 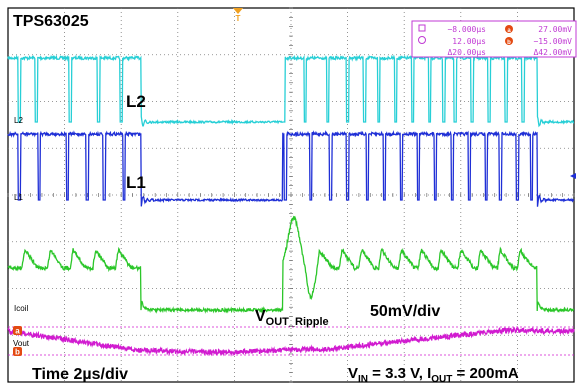 I want to click on marker-vout: Vout, so click(x=21, y=343).